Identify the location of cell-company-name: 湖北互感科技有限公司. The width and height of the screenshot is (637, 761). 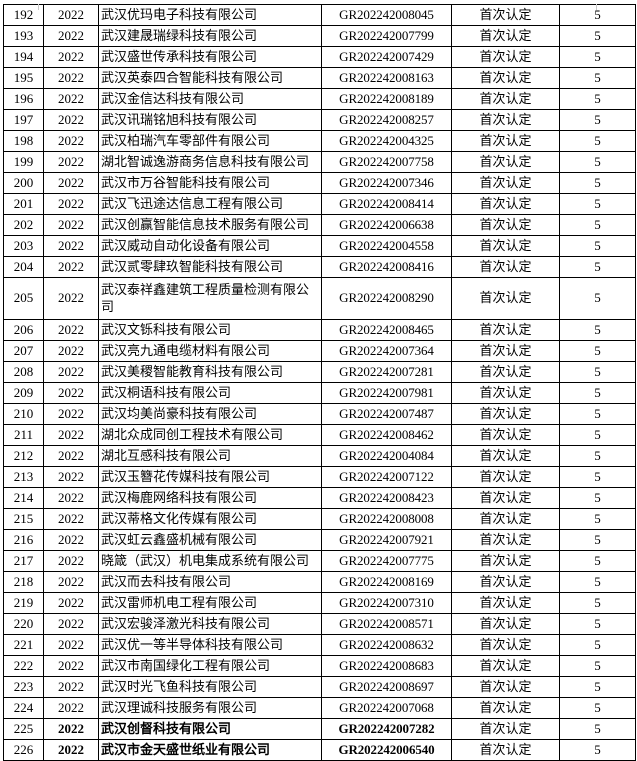
(210, 456).